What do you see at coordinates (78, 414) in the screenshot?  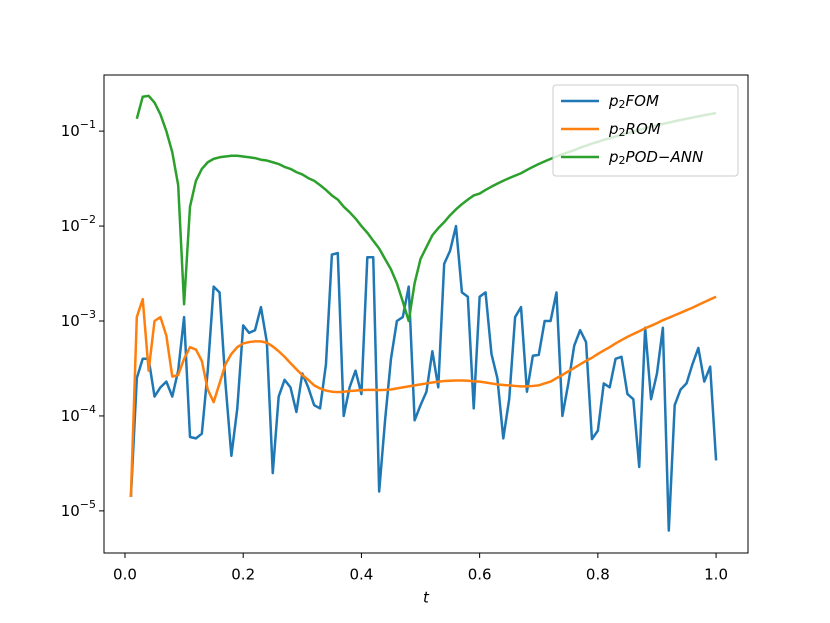 I see `y-tick-label: 10⁻⁴` at bounding box center [78, 414].